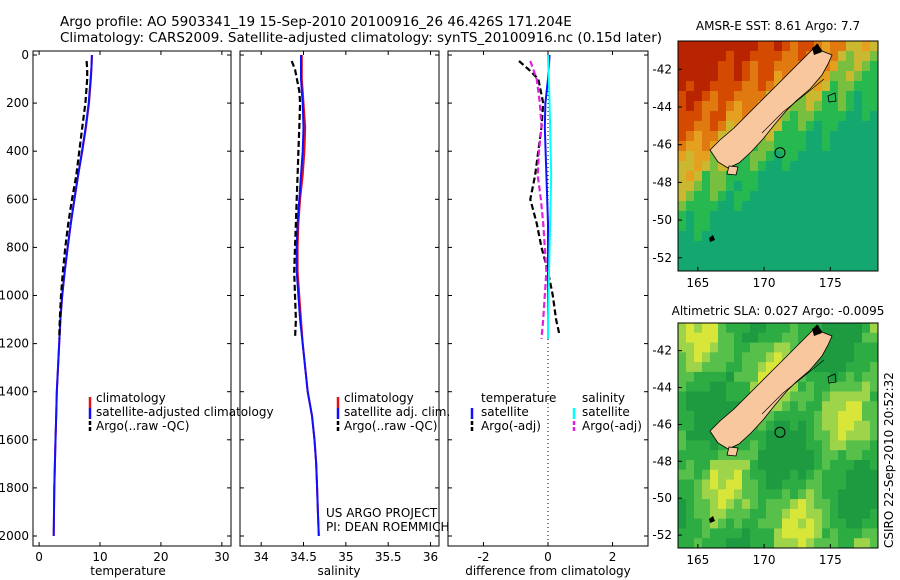  Describe the element at coordinates (142, 426) in the screenshot. I see `legend-label-argo: Argo(..raw -QC)` at that location.